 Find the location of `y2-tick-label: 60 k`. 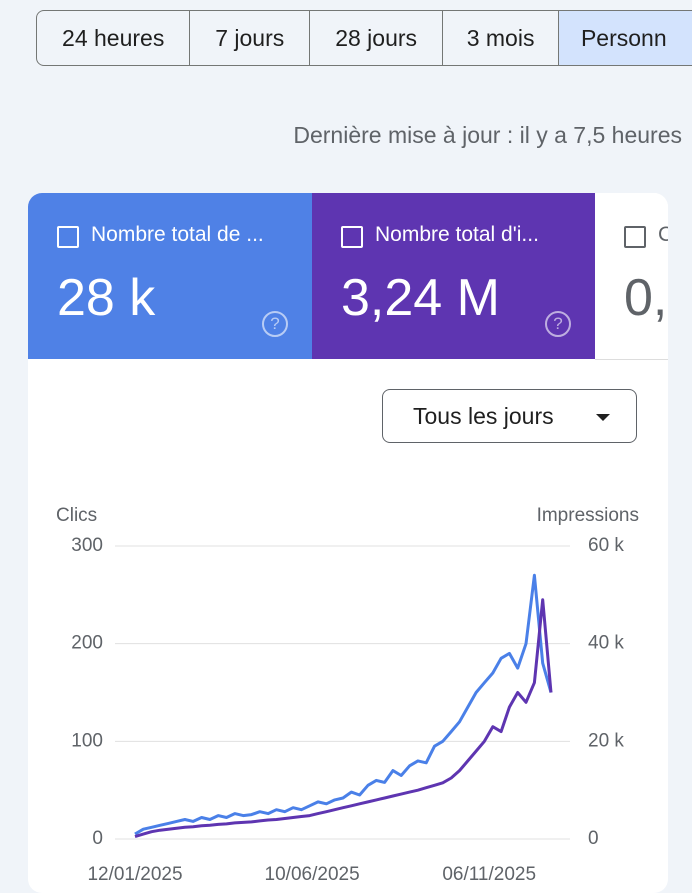

y2-tick-label: 60 k is located at coordinates (606, 545).